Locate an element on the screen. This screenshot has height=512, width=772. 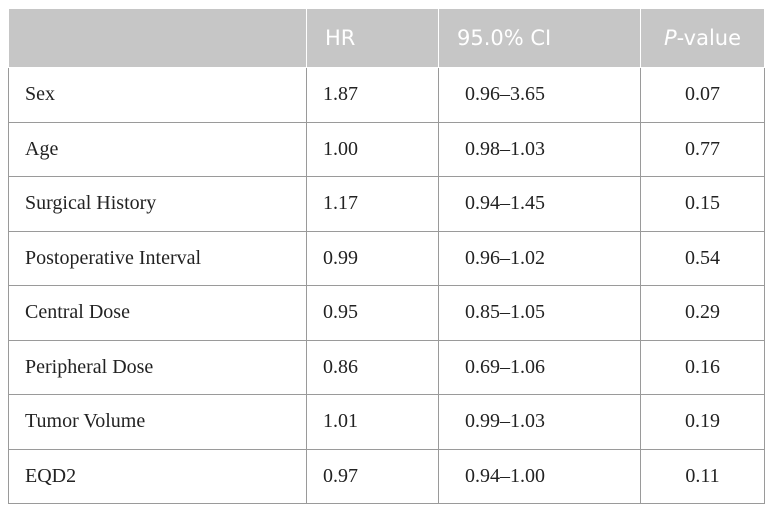
table-row: Sex 1.87 0.96–3.65 0.07 is located at coordinates (386, 95).